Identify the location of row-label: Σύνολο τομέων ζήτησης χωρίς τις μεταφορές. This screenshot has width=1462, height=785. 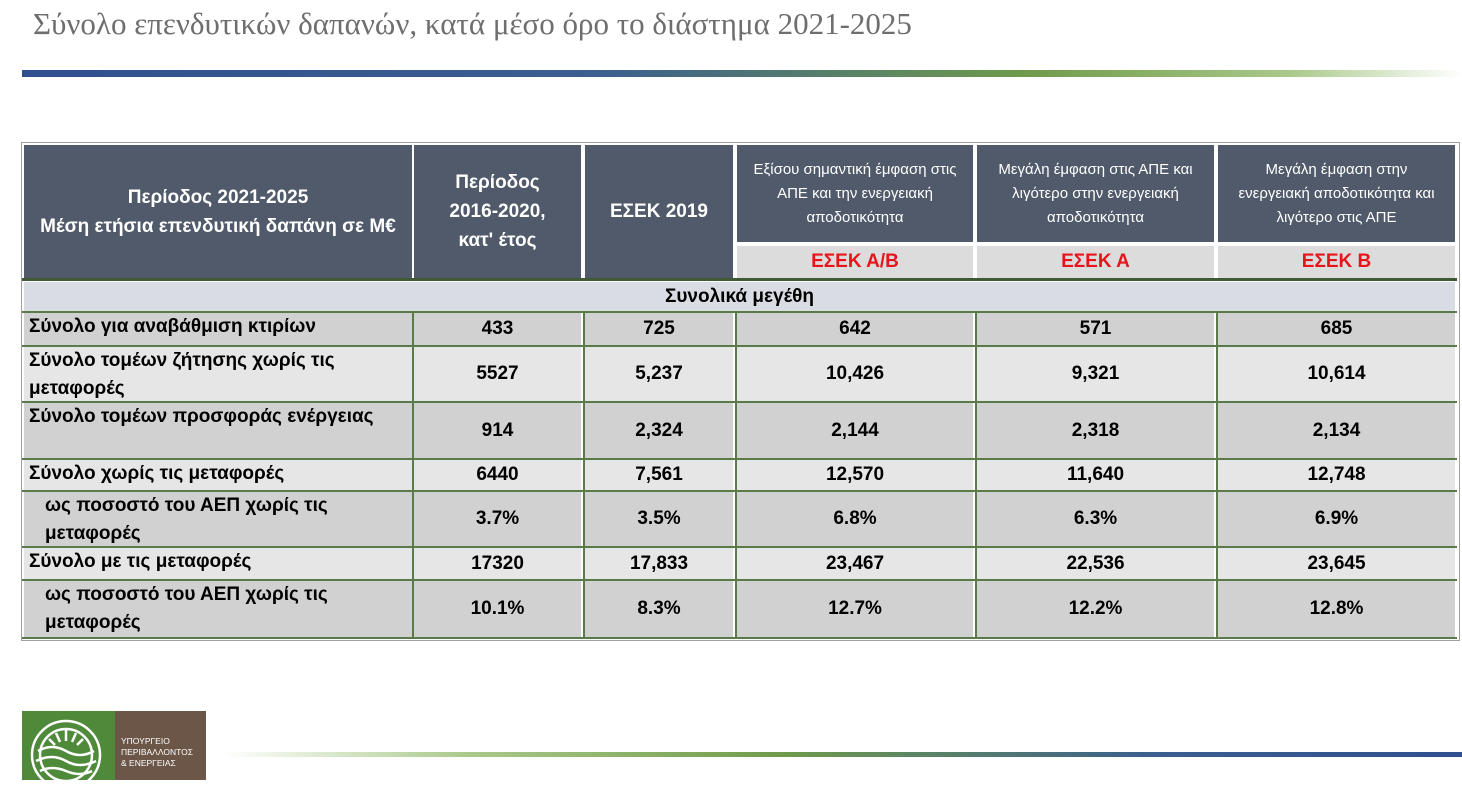
(218, 374).